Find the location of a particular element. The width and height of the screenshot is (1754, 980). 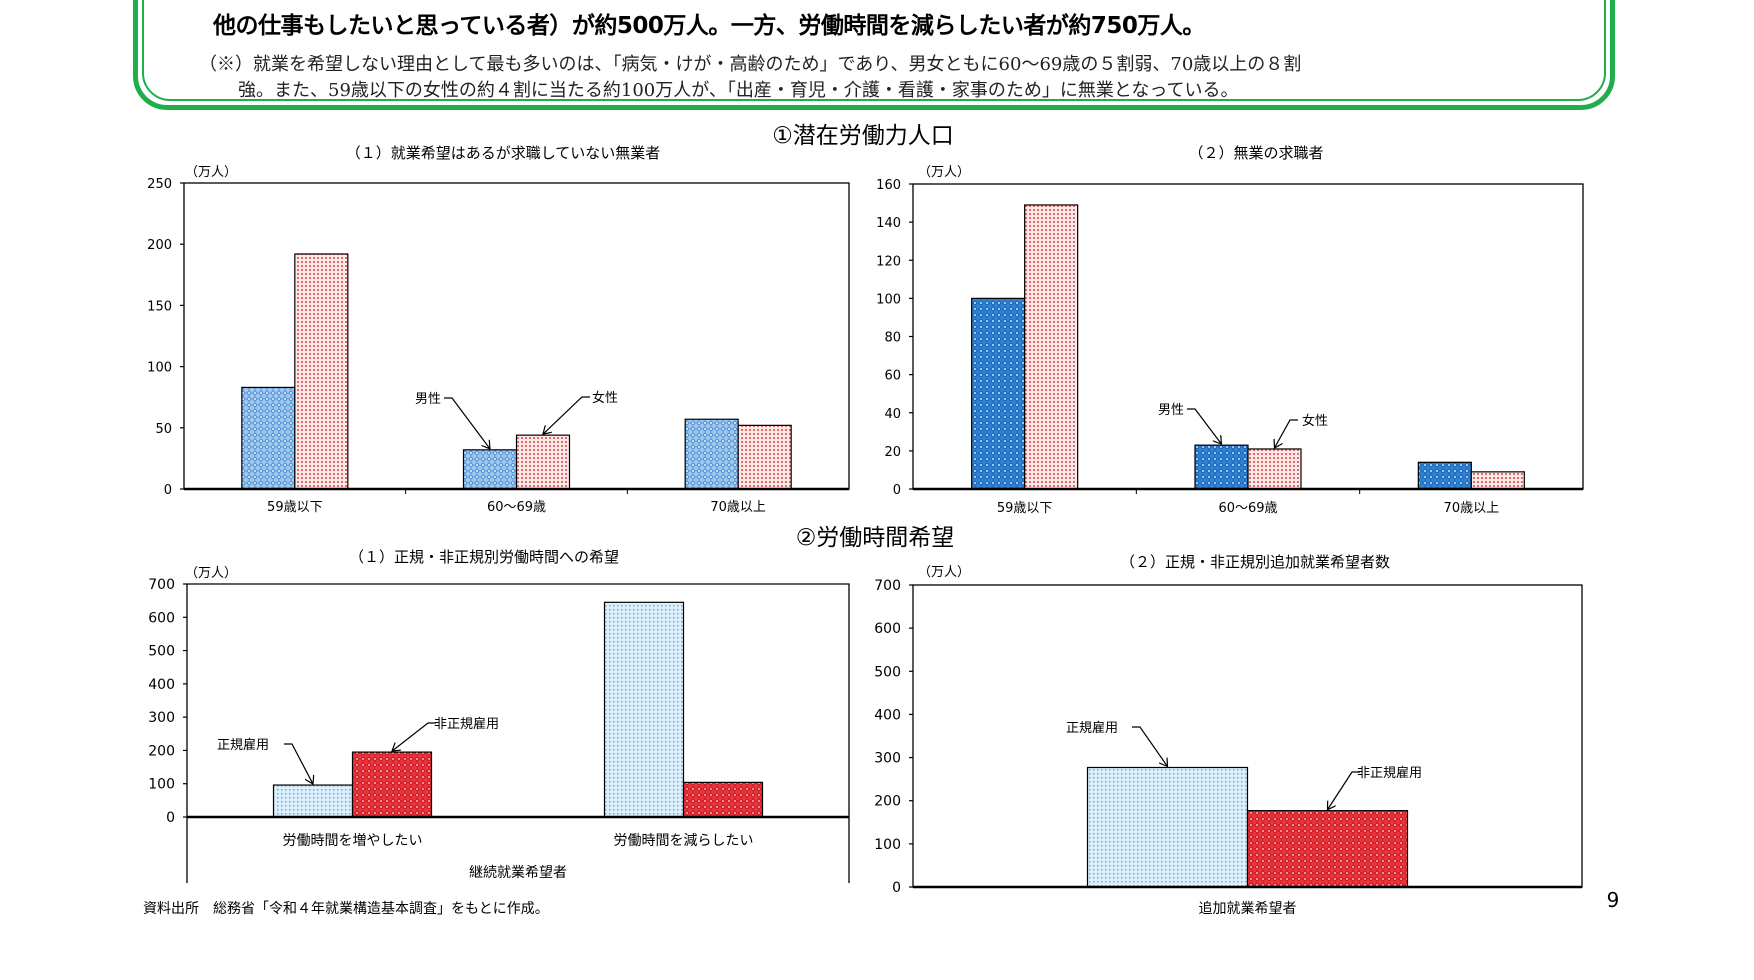

y-tick-label: 50 is located at coordinates (163, 429).